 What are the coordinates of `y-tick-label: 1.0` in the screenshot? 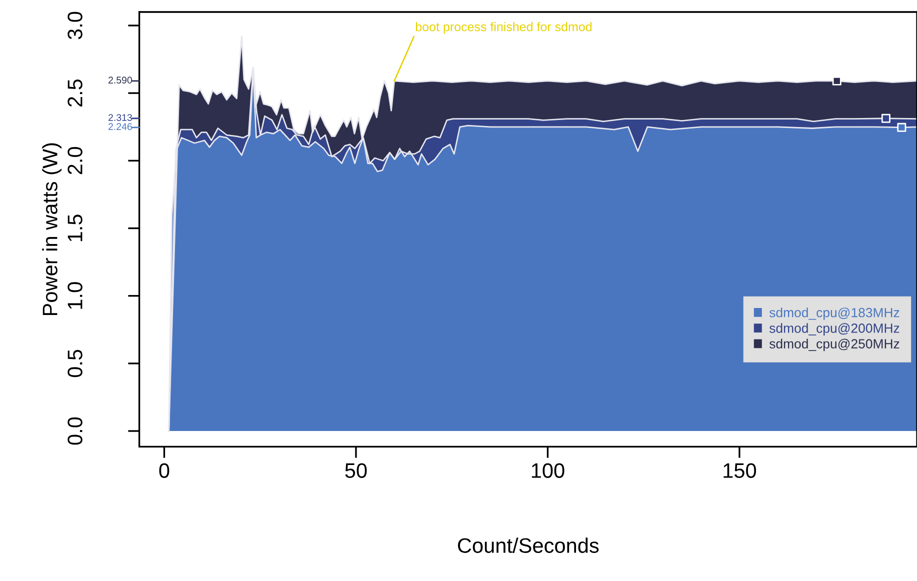 It's located at (75, 295).